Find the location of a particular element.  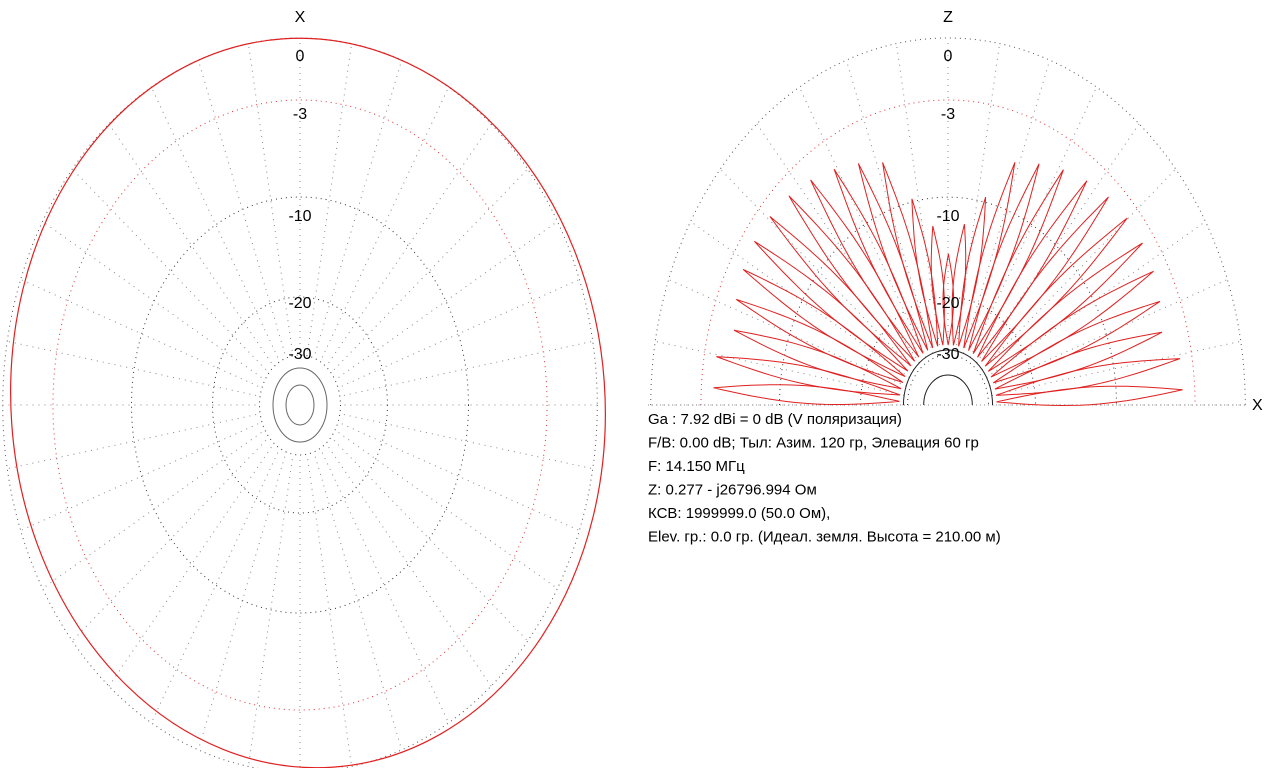

info-line: Z: 0.277 - j26796.994 Ом is located at coordinates (732, 490).